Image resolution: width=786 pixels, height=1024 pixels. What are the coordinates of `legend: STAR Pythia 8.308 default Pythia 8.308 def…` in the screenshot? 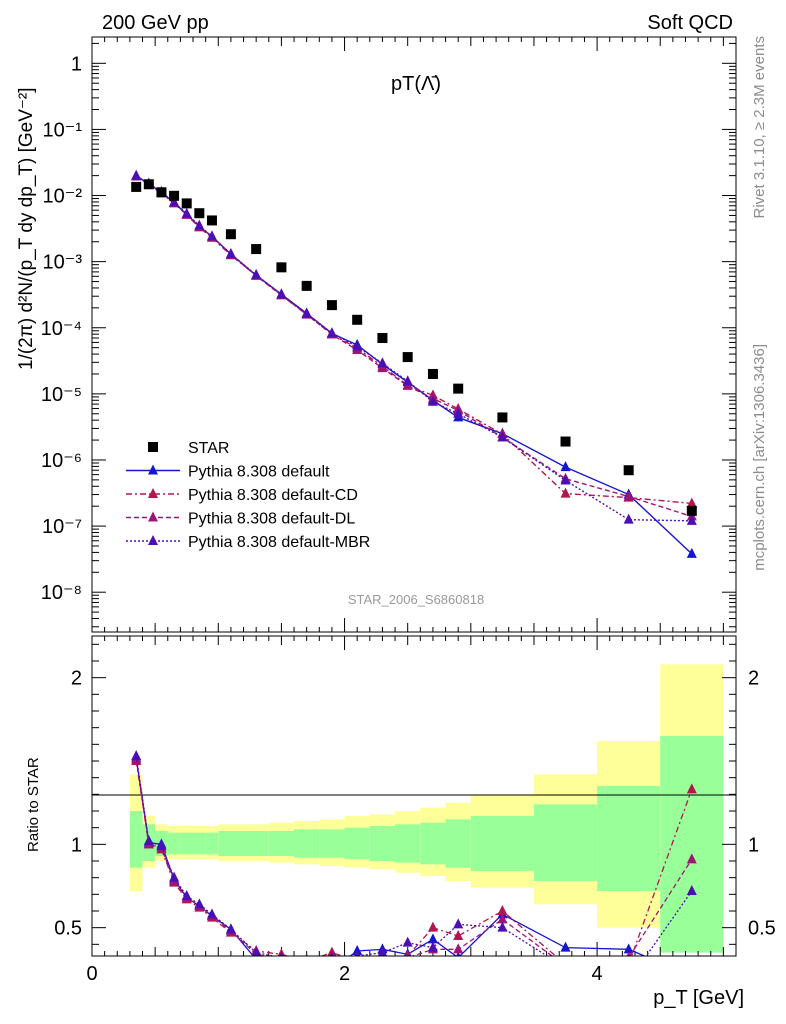 It's located at (248, 495).